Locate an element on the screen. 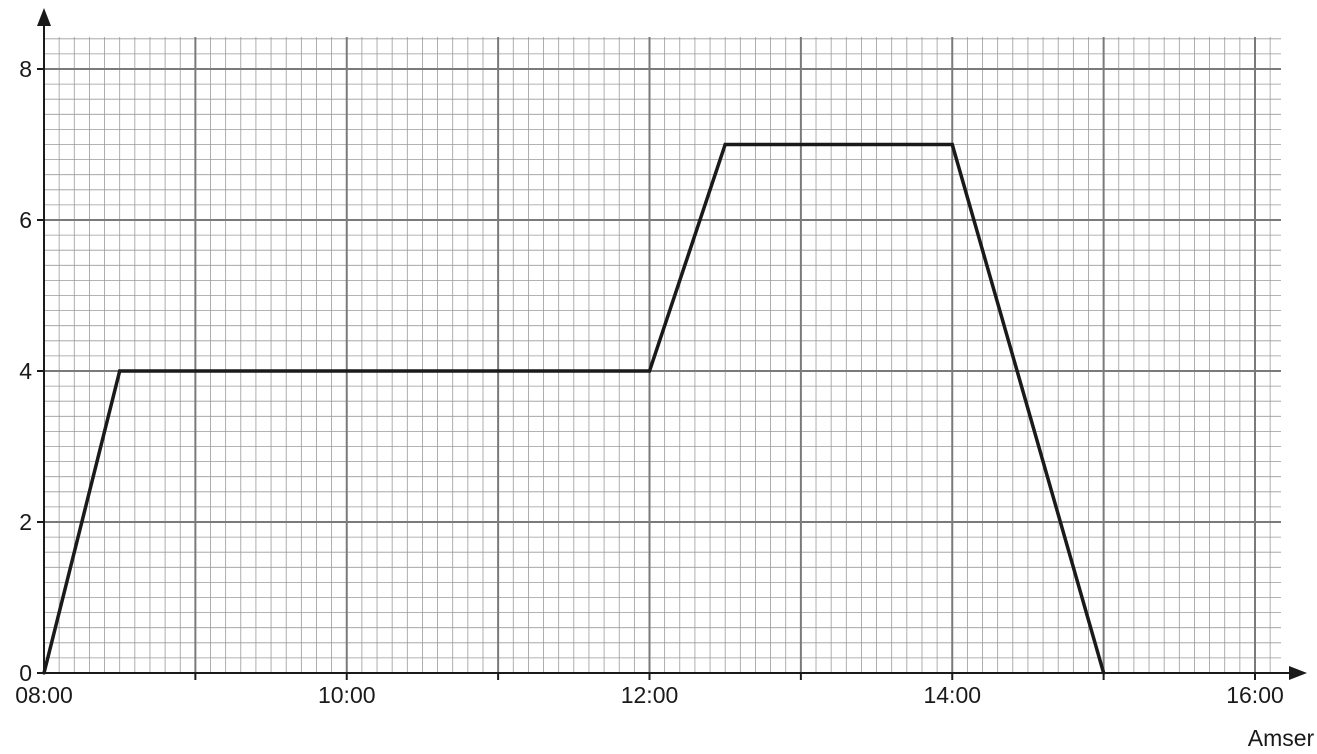 Image resolution: width=1317 pixels, height=754 pixels. y-ticks: 0 2 4 6 8 is located at coordinates (31, 371).